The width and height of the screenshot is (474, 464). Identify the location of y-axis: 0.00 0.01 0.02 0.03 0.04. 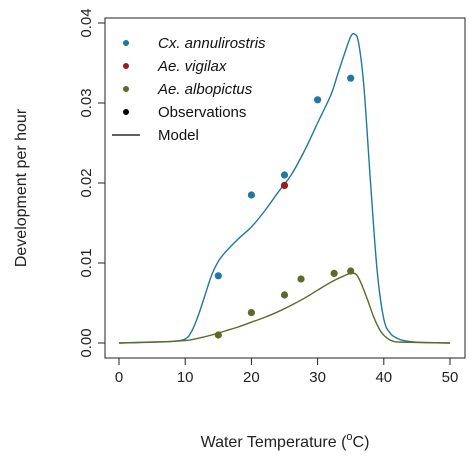
(91, 183).